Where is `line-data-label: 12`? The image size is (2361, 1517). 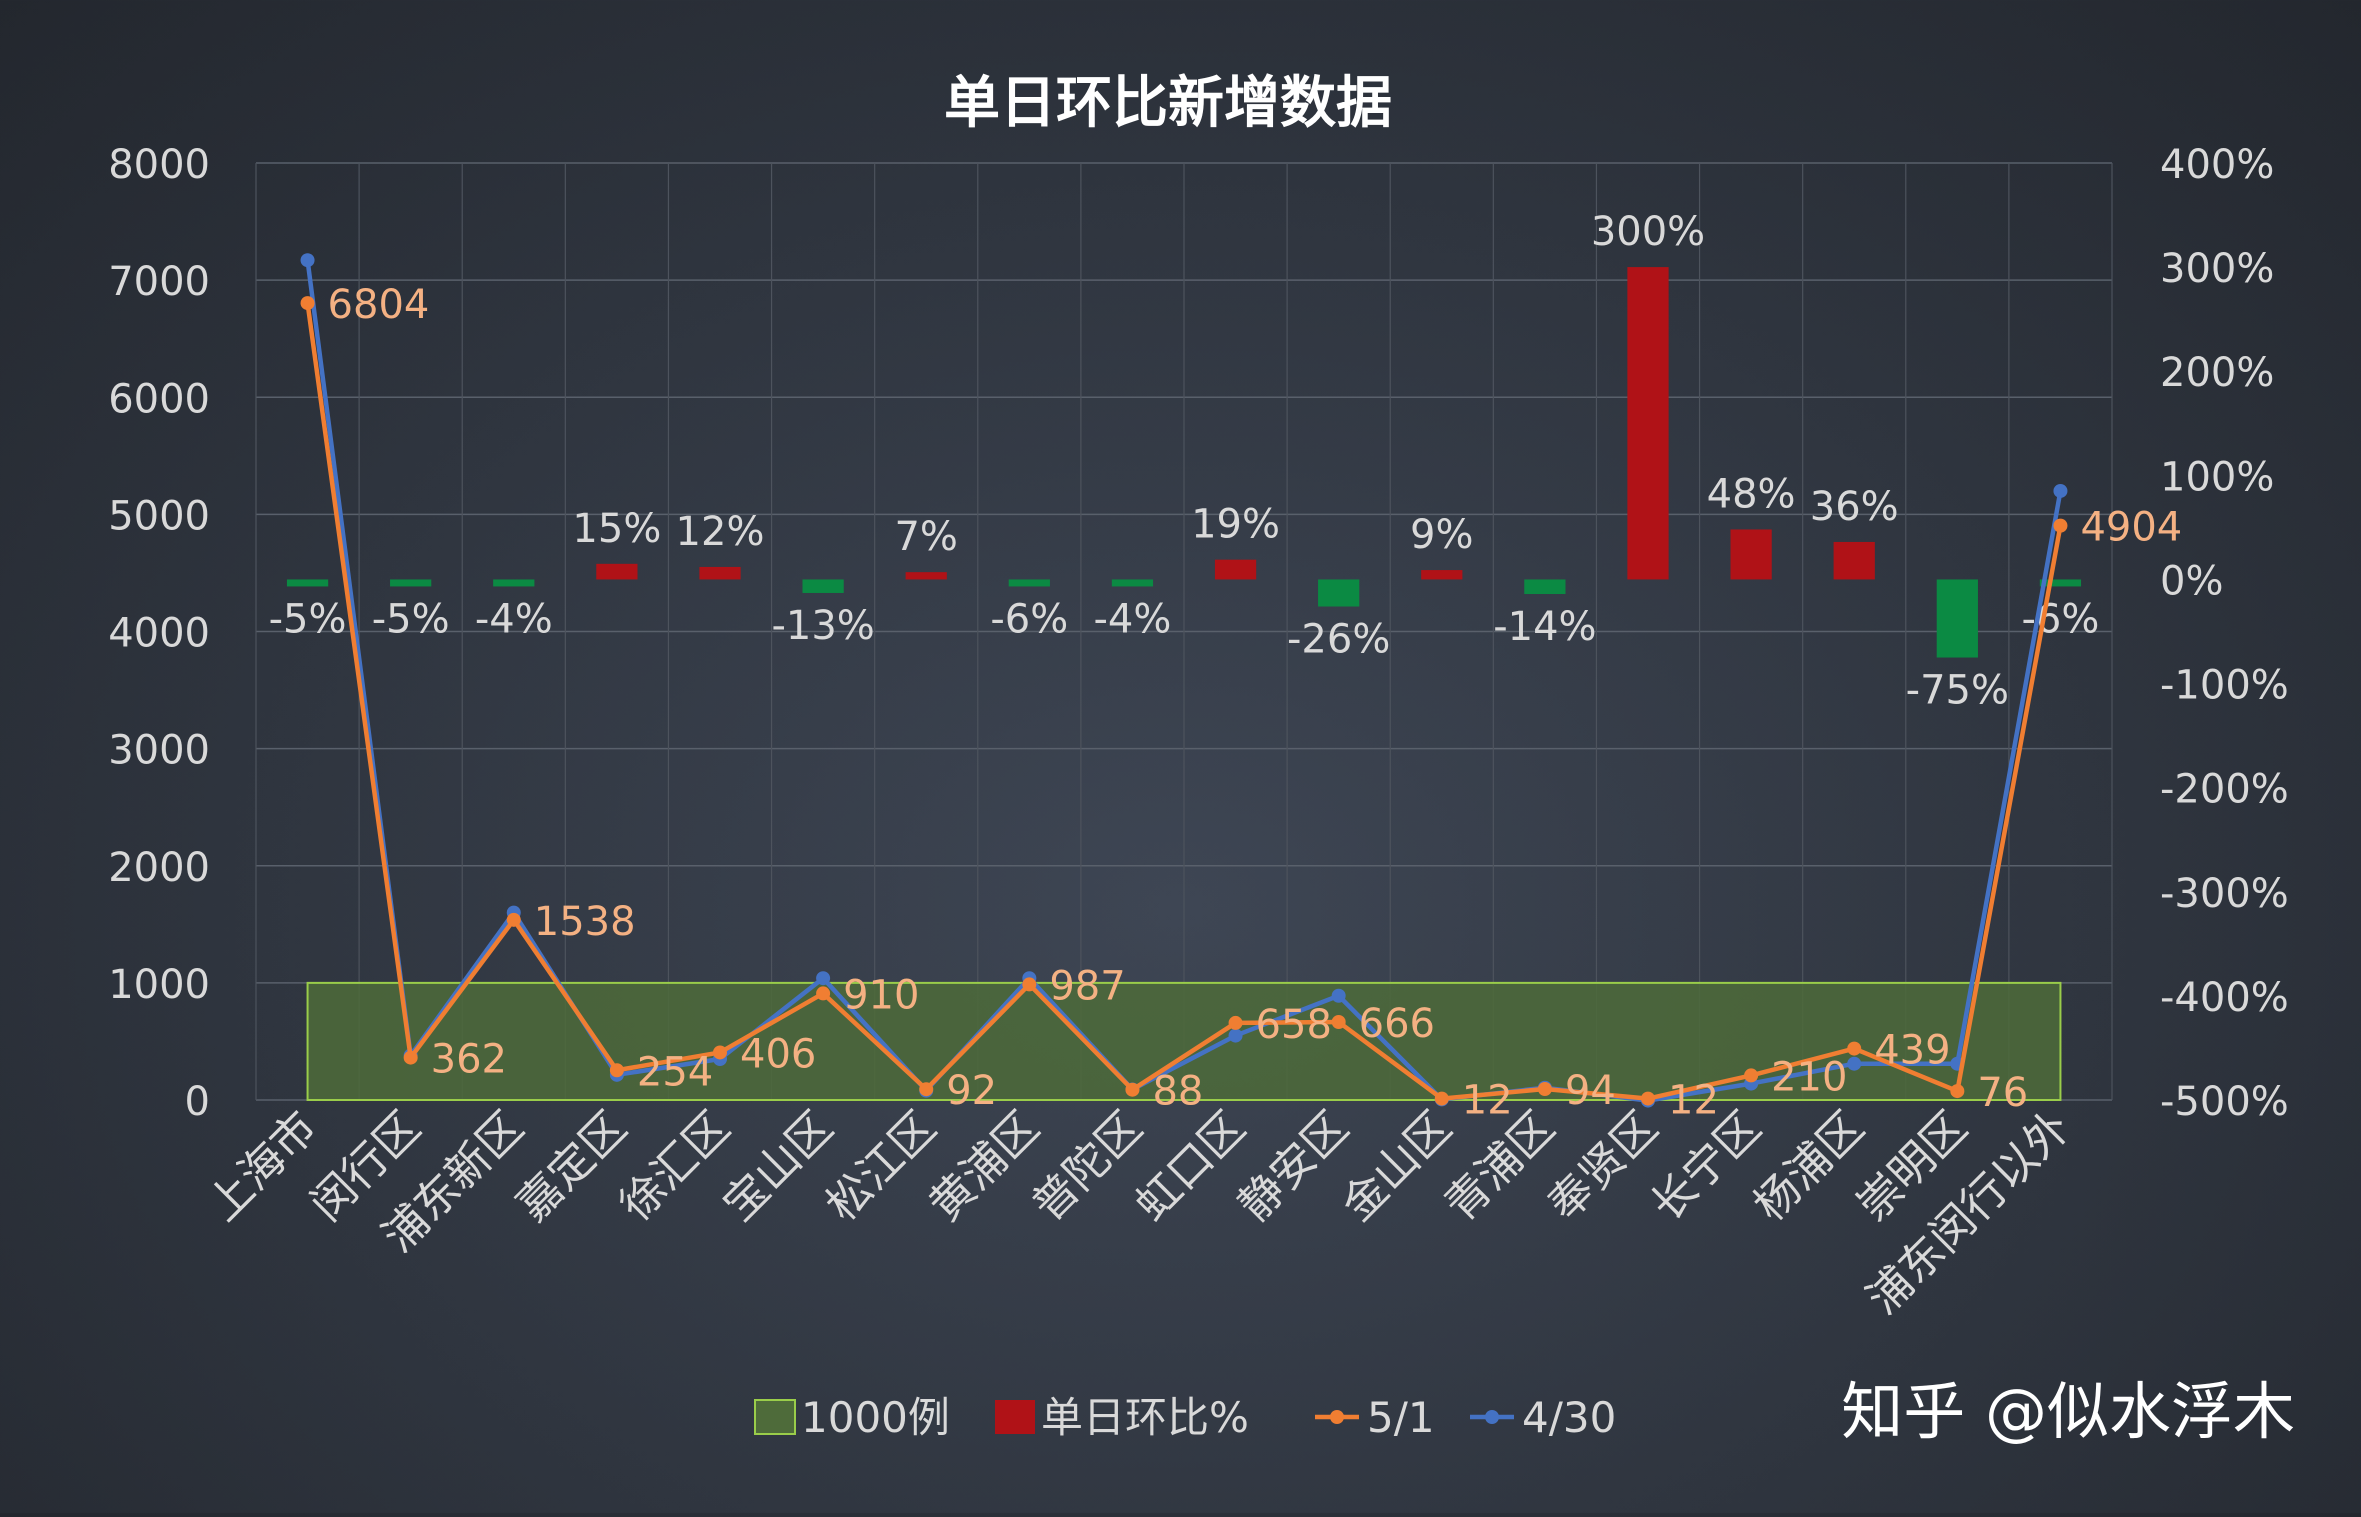
line-data-label: 12 is located at coordinates (1487, 1101).